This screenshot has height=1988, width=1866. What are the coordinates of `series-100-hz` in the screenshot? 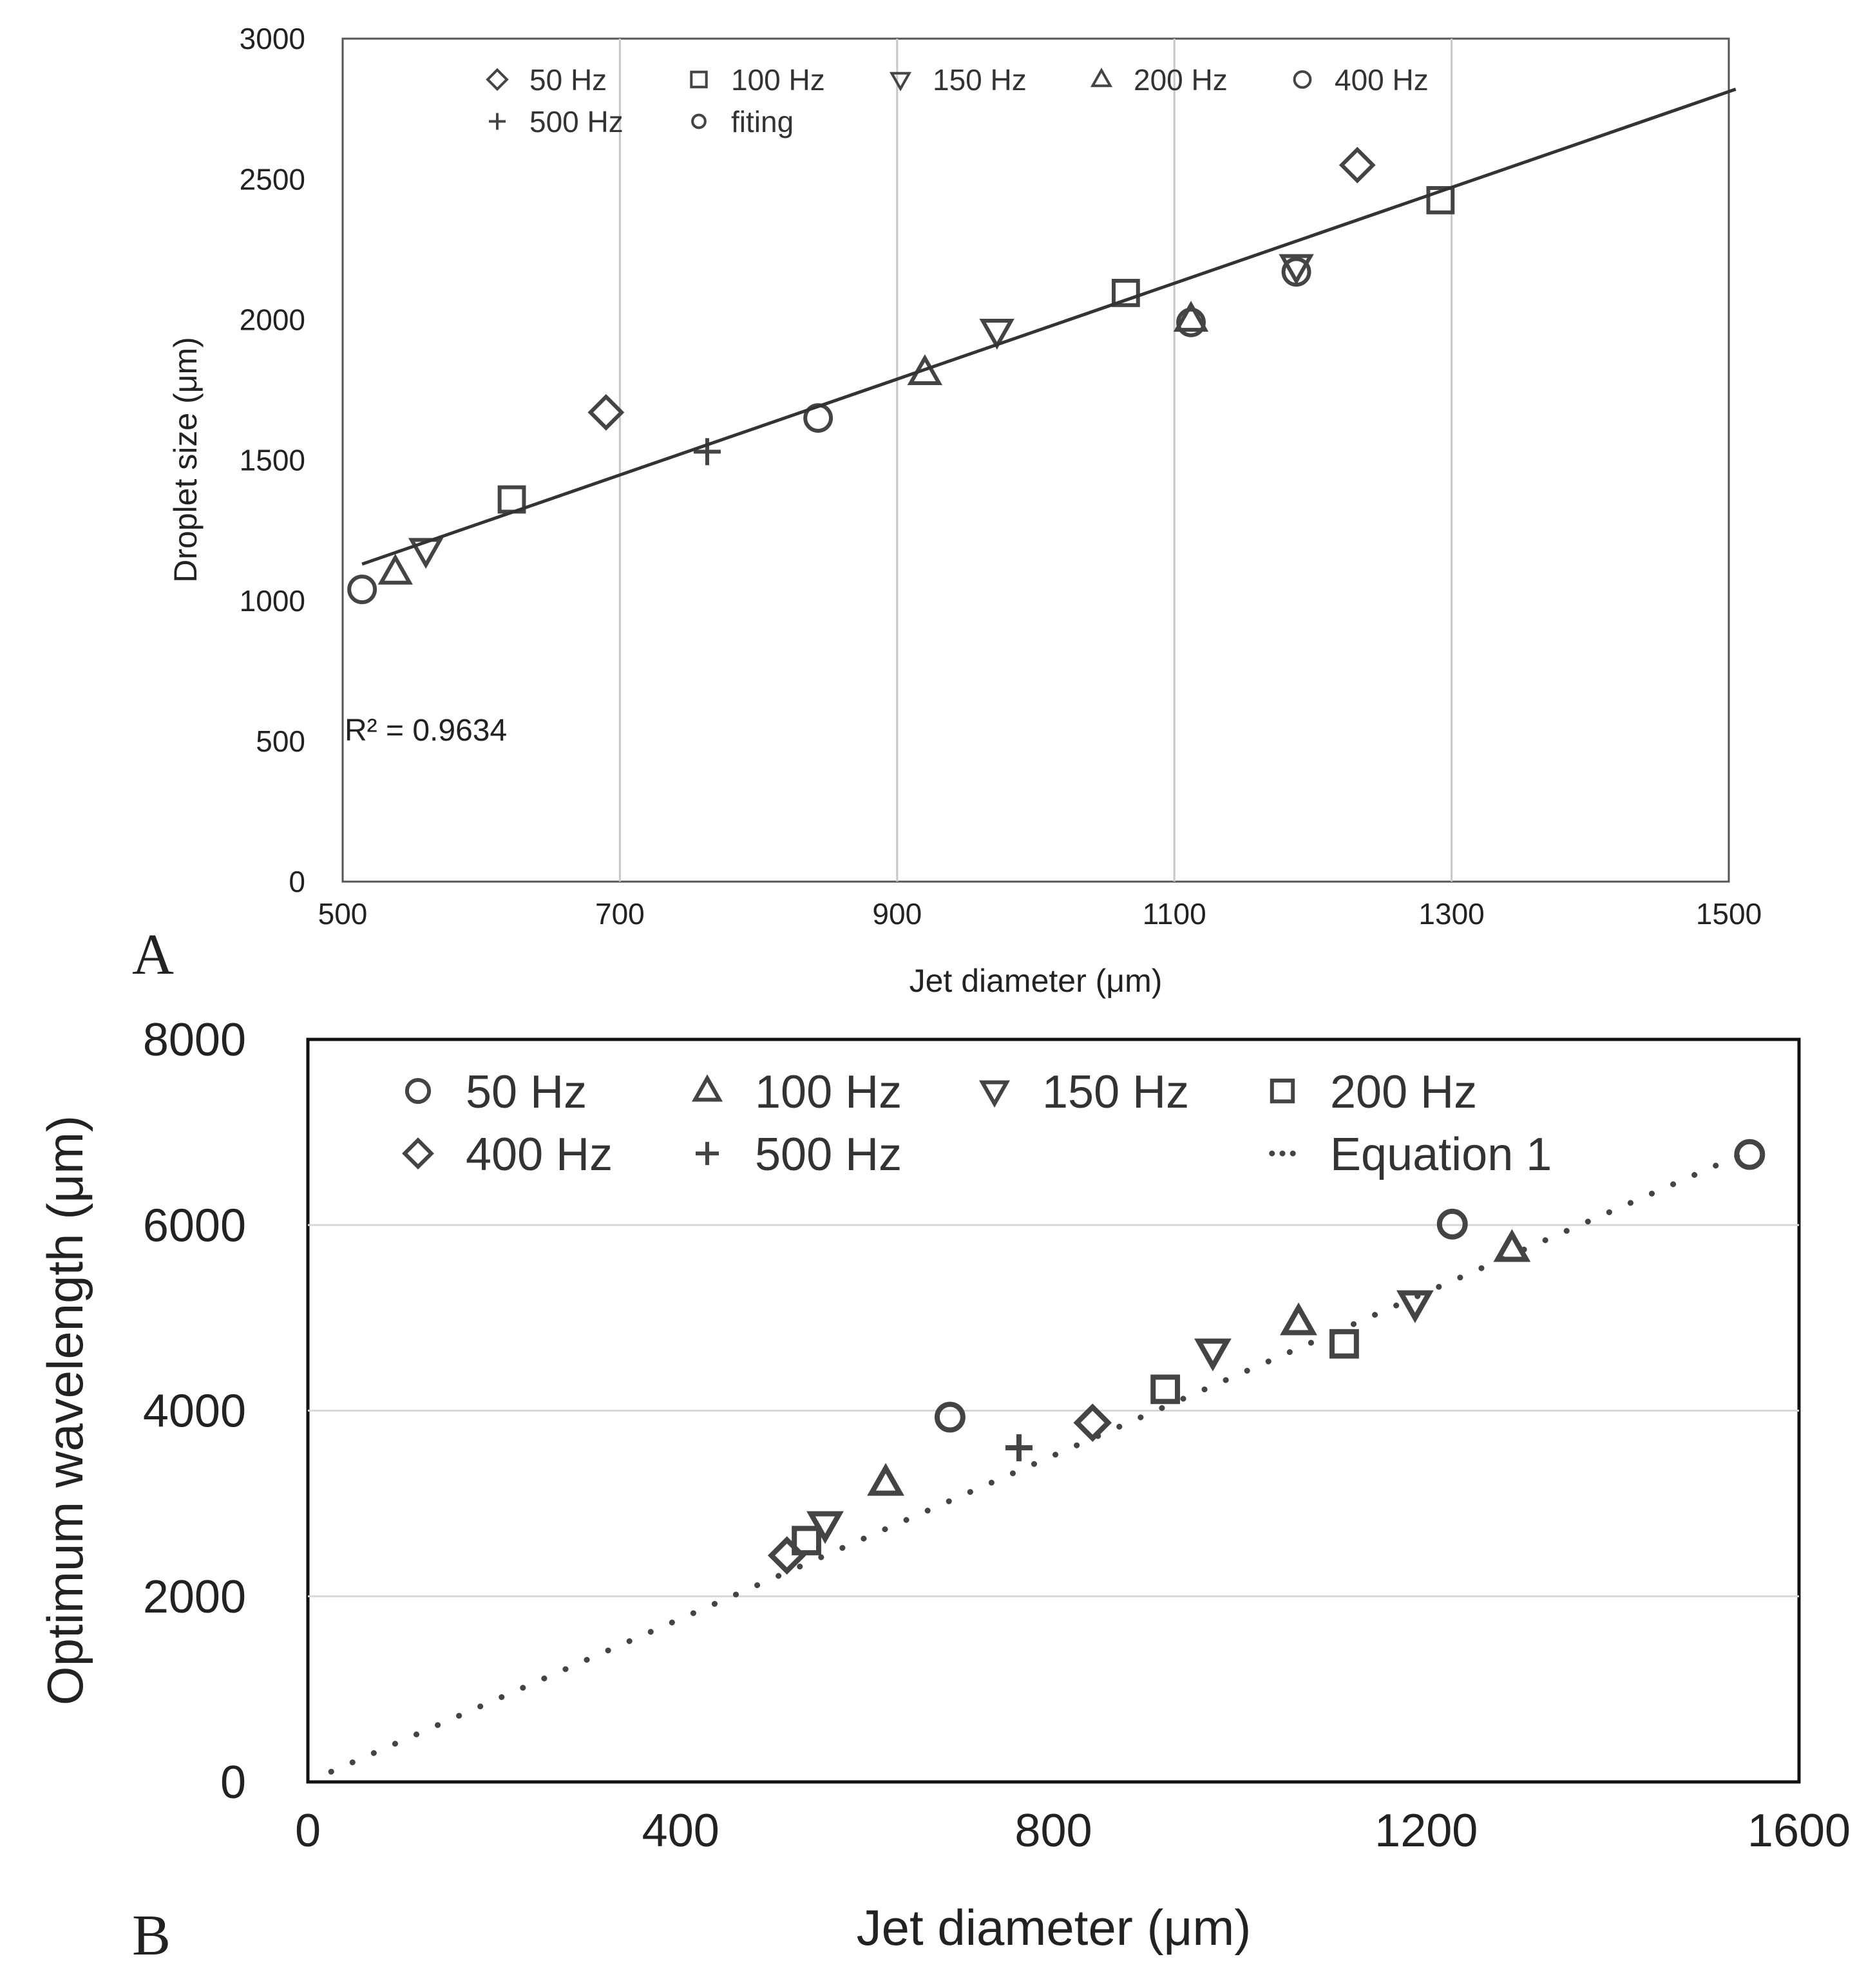 It's located at (1199, 1363).